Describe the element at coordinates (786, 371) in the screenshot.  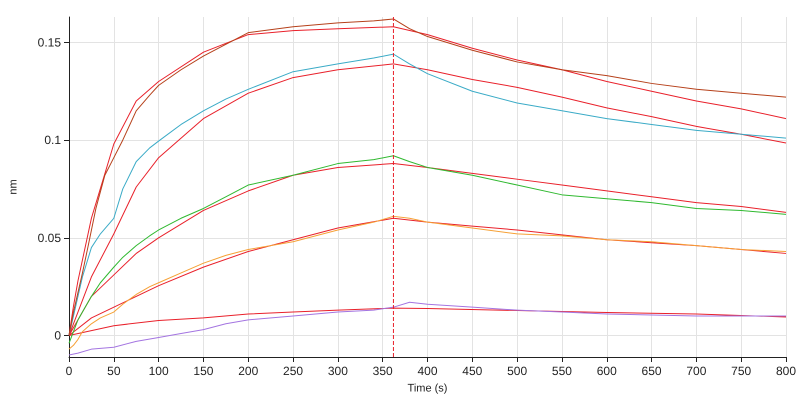
I see `x-tick-label: 800` at that location.